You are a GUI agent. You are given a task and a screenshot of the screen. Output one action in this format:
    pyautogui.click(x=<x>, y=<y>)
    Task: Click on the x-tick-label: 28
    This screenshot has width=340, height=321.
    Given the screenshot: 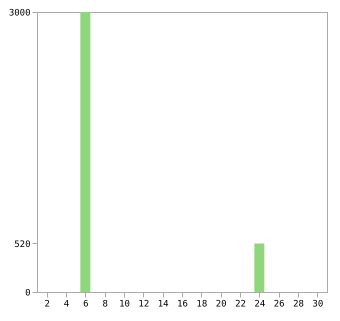 What is the action you would take?
    pyautogui.click(x=298, y=305)
    